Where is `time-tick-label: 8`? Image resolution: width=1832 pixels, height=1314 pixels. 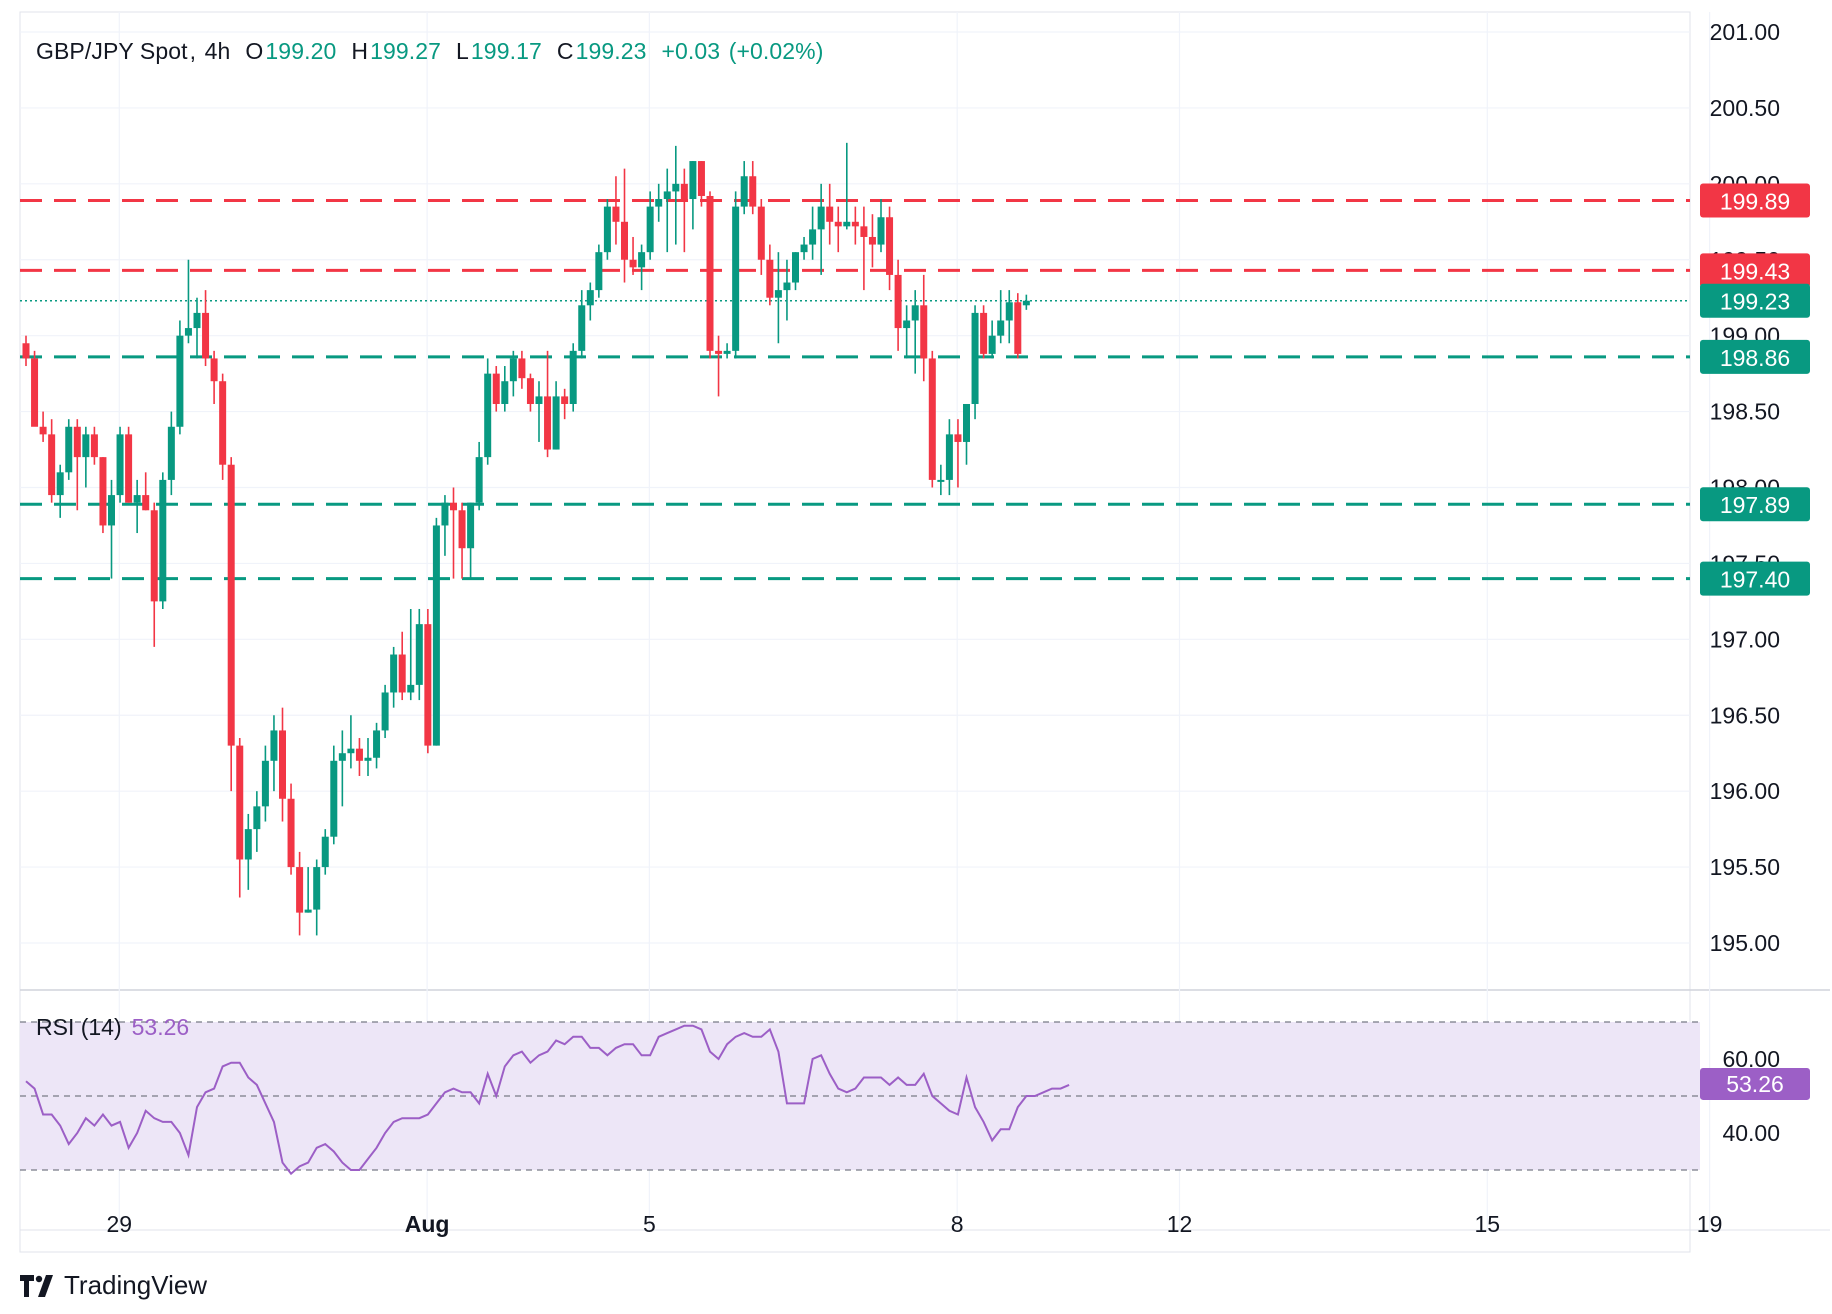 time-tick-label: 8 is located at coordinates (957, 1224).